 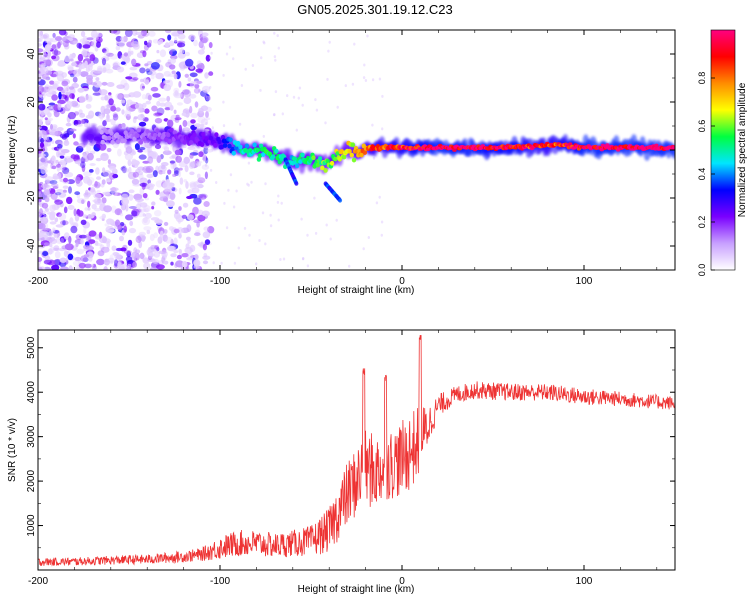 I want to click on snr-y-label: SNR (10 * v/v), so click(x=12, y=450).